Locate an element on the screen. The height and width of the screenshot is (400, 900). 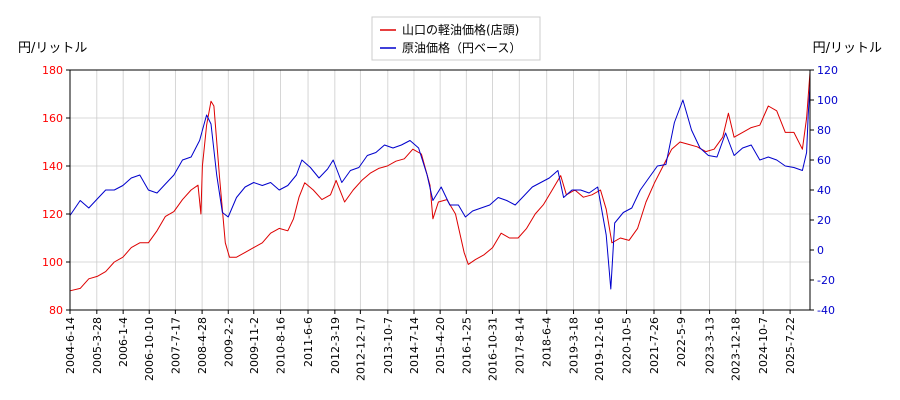
x-tick-label: 2008-4-28 is located at coordinates (202, 345).